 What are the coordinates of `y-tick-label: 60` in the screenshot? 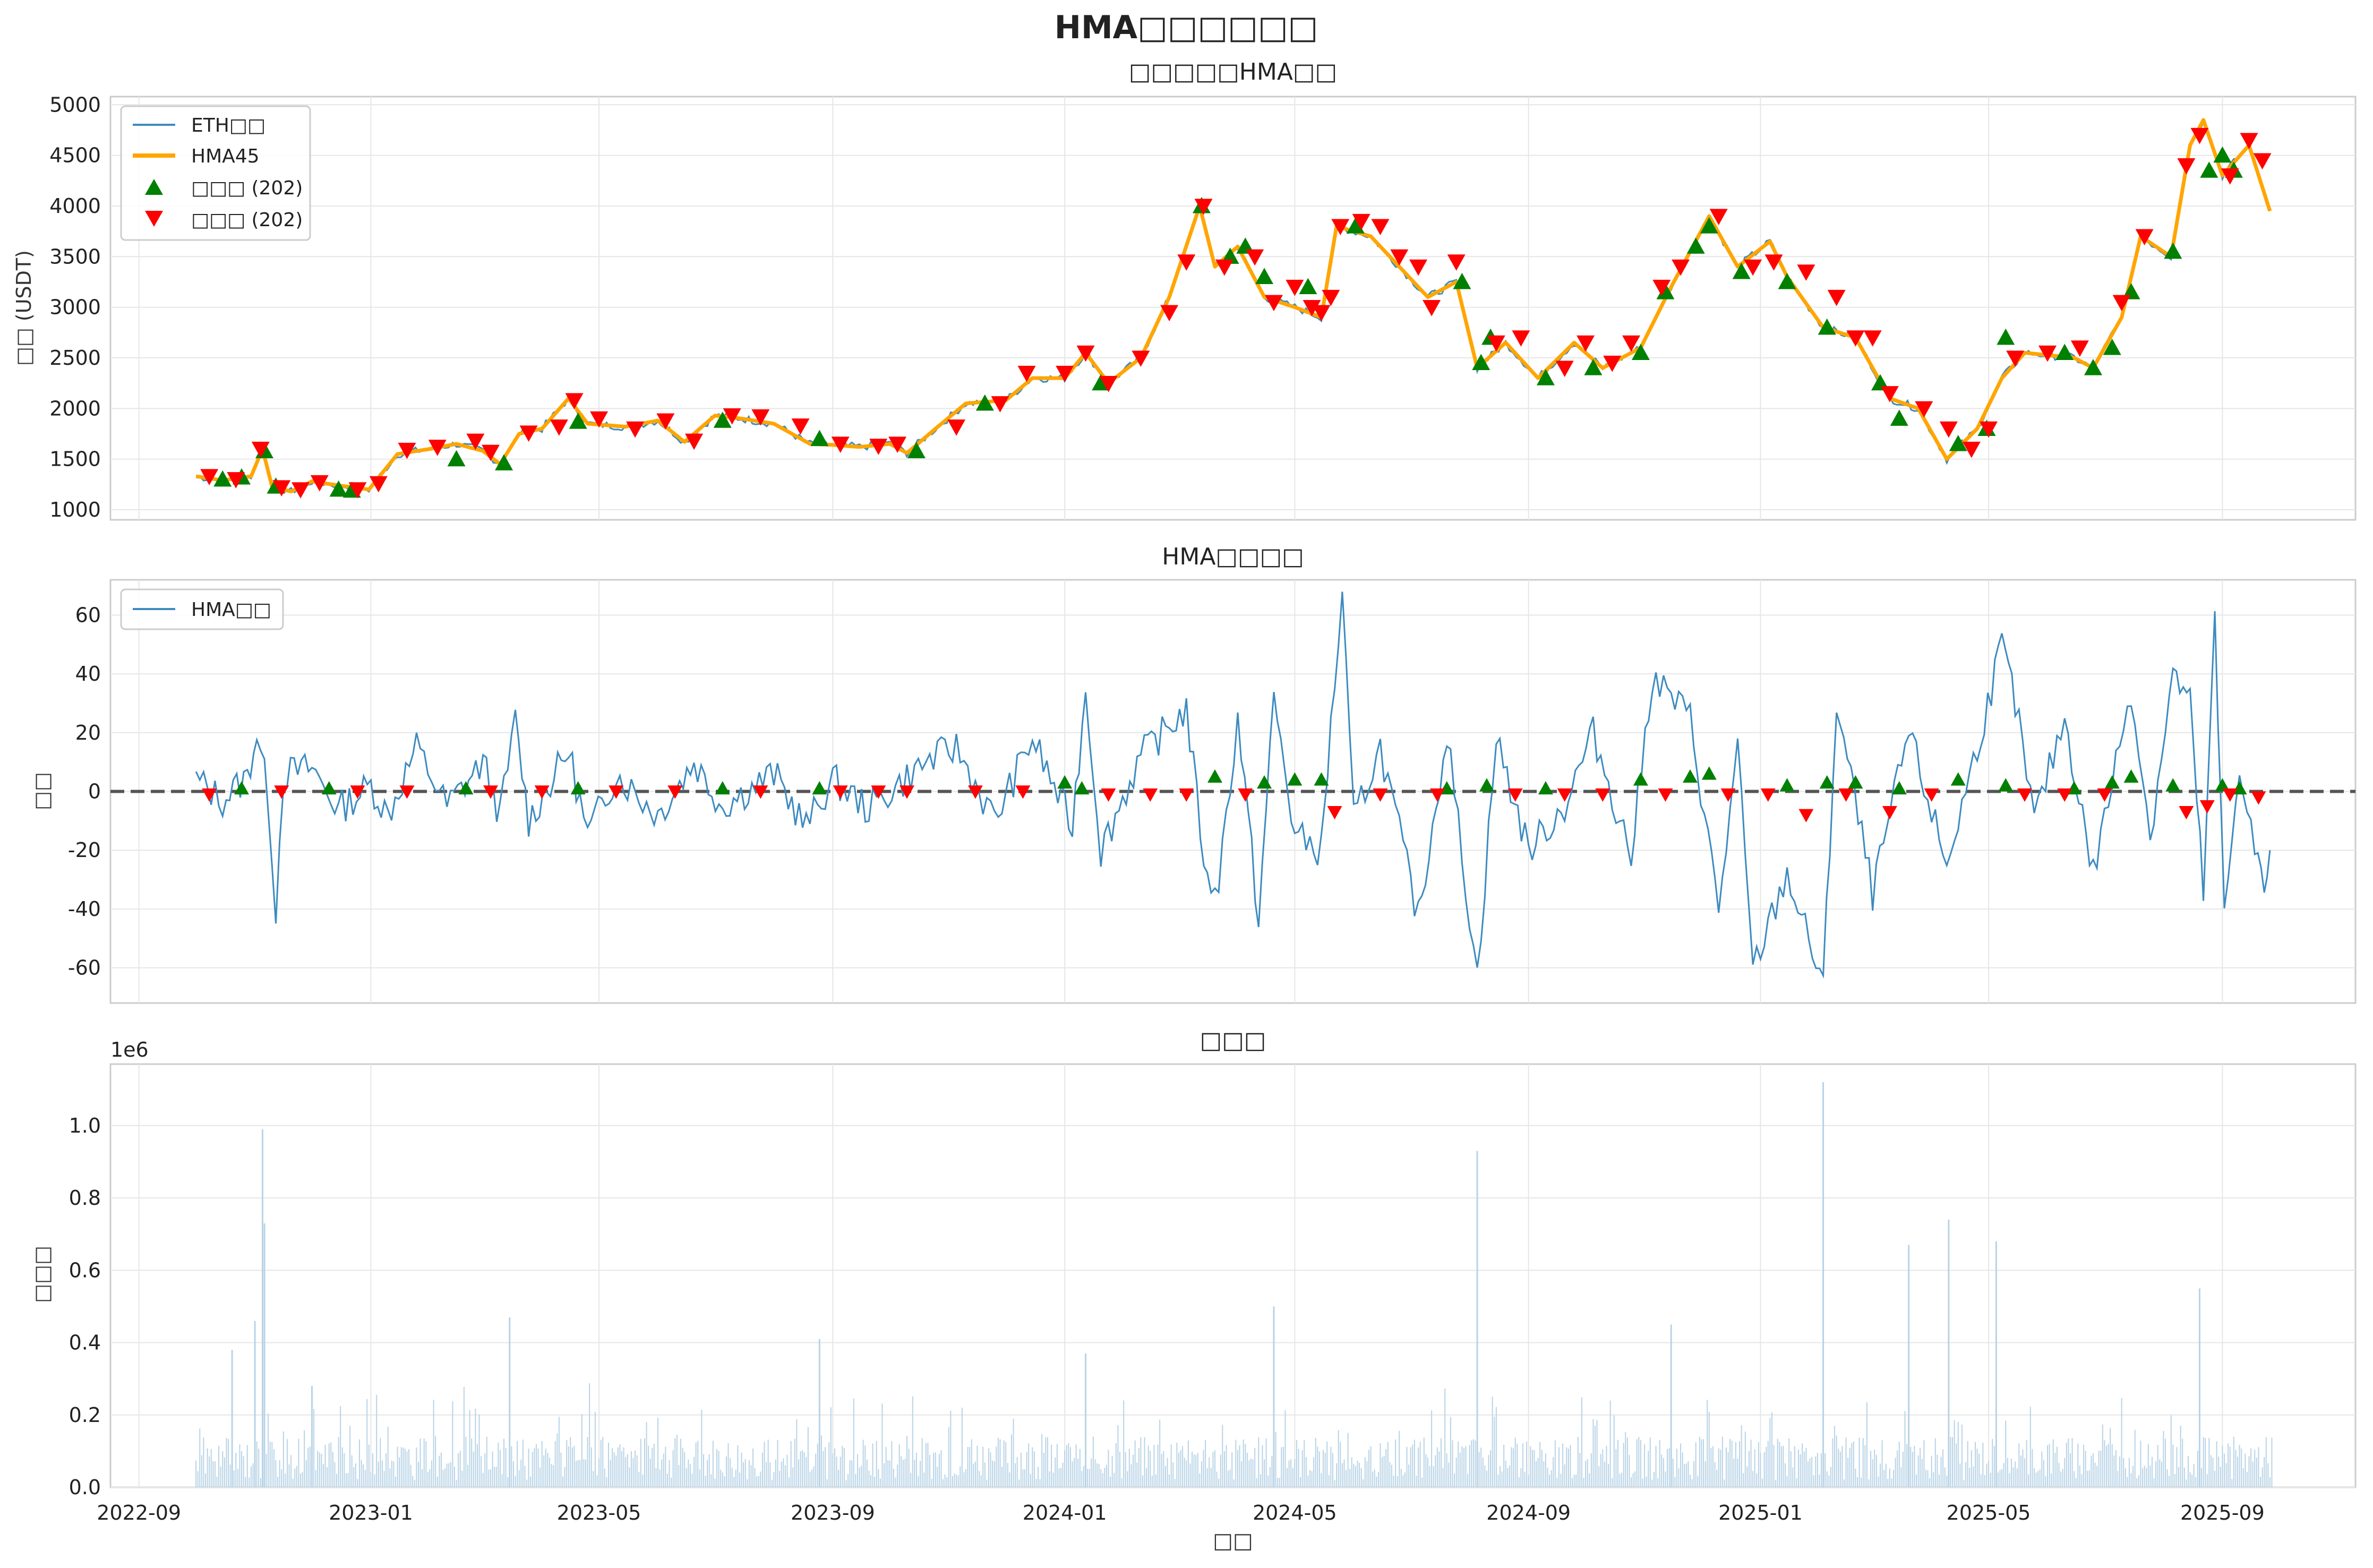 It's located at (88, 615).